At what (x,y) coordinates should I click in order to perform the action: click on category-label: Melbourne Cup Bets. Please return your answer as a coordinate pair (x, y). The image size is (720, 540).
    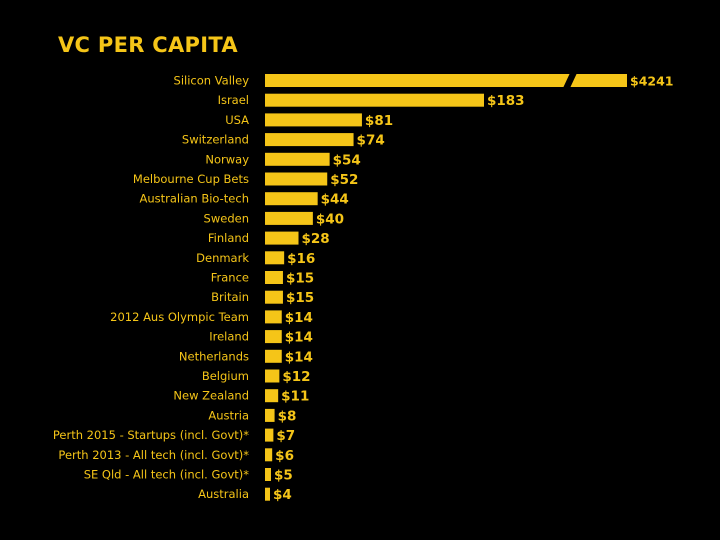
    Looking at the image, I should click on (191, 179).